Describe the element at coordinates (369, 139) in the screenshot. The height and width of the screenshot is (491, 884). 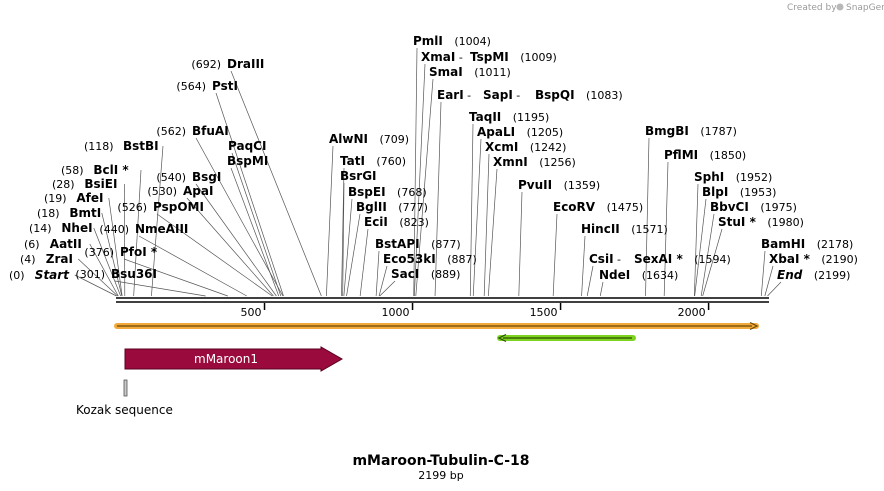
I see `site-label-alwni: AlwNI (709)` at that location.